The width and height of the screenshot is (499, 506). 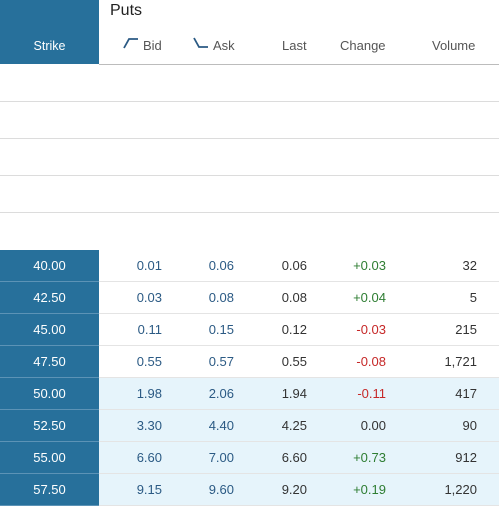 What do you see at coordinates (299, 64) in the screenshot?
I see `header-divider` at bounding box center [299, 64].